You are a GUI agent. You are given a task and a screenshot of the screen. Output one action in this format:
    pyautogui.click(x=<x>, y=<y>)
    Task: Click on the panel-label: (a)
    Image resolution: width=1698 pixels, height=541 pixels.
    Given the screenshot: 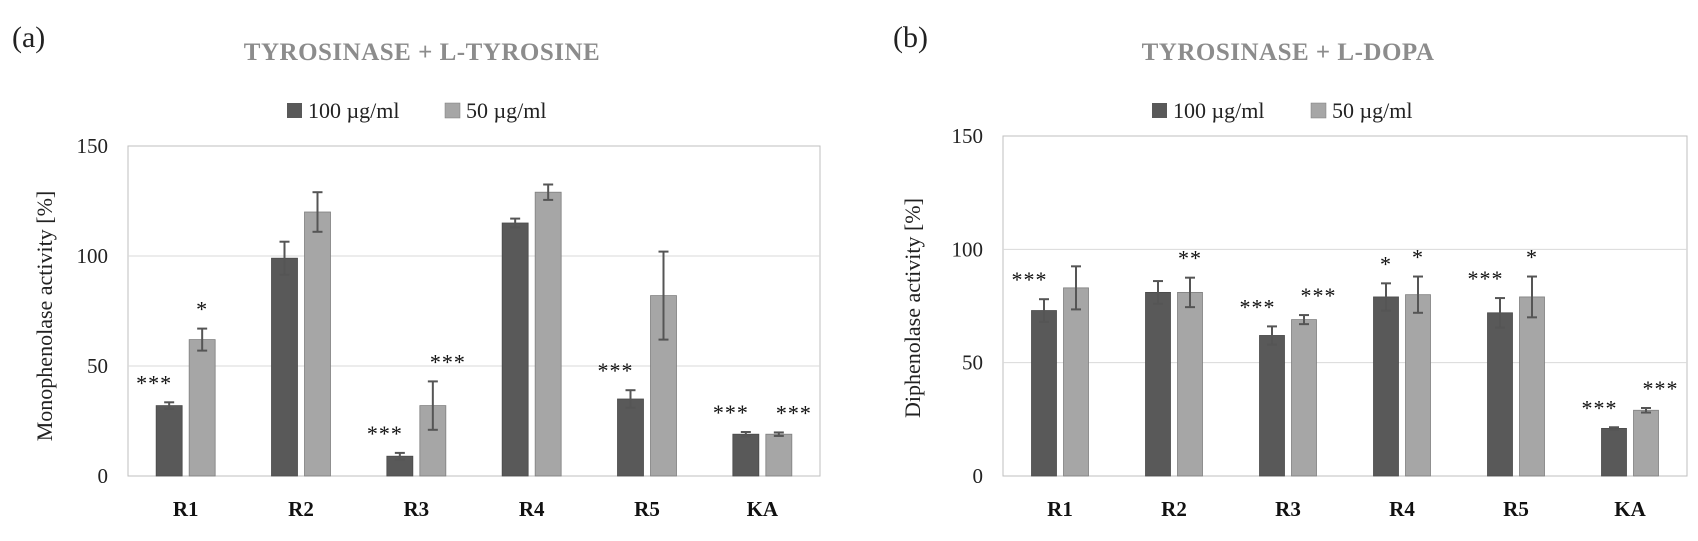 What is the action you would take?
    pyautogui.click(x=28, y=37)
    